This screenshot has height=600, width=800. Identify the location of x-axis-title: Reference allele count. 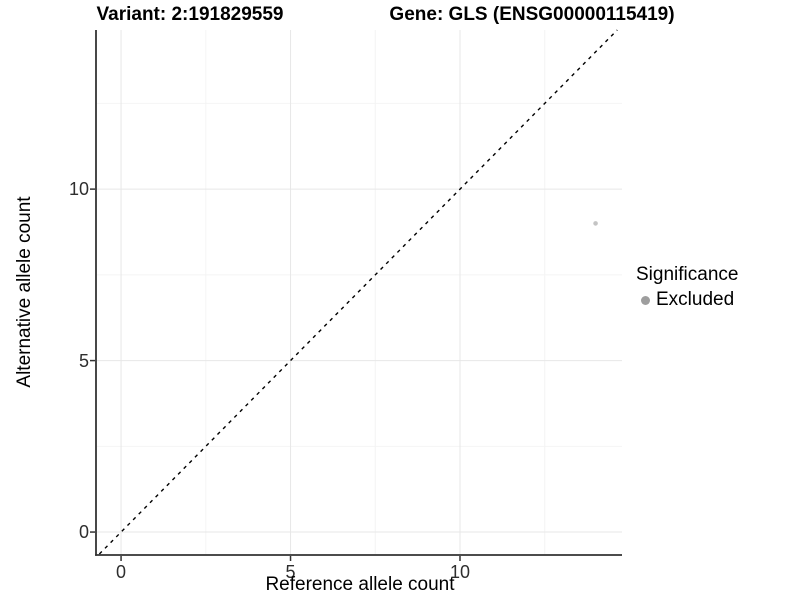
(360, 584).